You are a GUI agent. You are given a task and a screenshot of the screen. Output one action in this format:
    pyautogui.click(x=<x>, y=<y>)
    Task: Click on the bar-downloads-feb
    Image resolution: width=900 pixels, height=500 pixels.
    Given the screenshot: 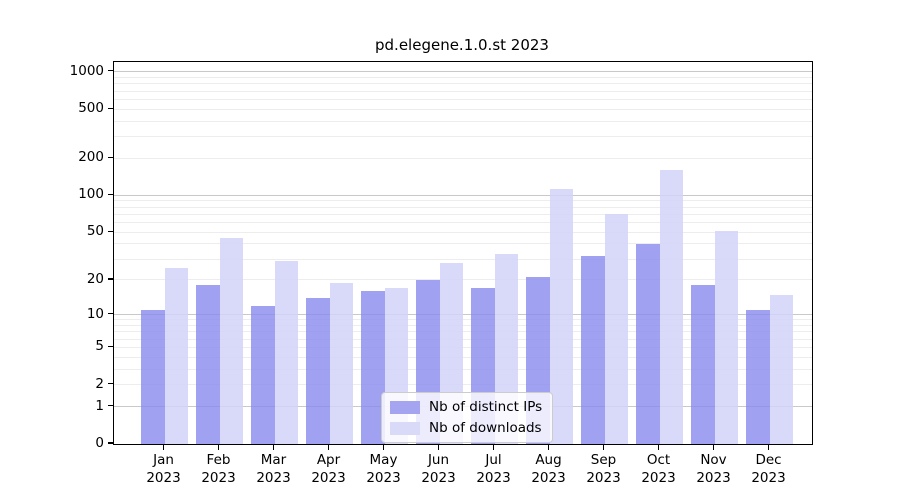 What is the action you would take?
    pyautogui.click(x=231, y=340)
    